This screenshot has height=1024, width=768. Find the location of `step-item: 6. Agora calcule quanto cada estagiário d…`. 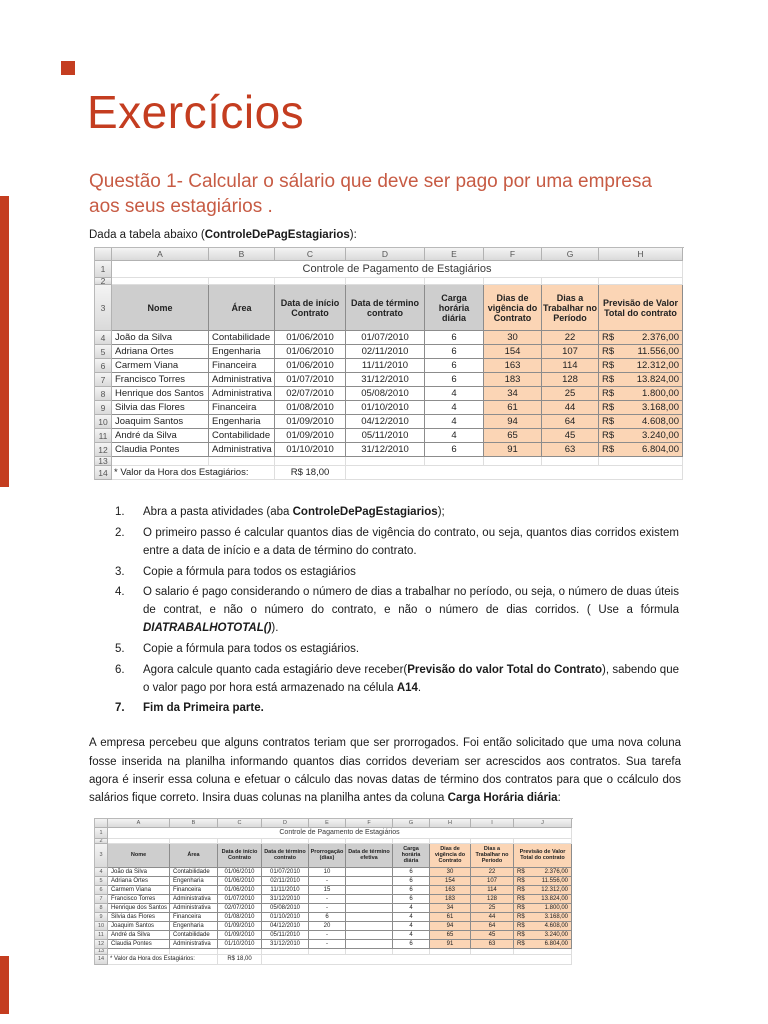

step-item: 6. Agora calcule quanto cada estagiário d… is located at coordinates (398, 680).